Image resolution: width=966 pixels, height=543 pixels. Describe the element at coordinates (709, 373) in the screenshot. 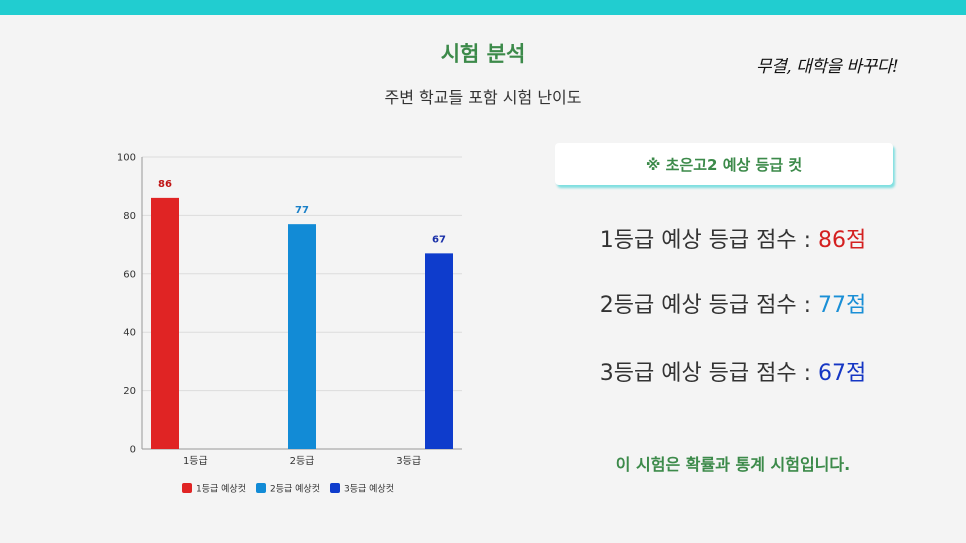

I see `score-label: 3등급 예상 등급 점수 :` at that location.